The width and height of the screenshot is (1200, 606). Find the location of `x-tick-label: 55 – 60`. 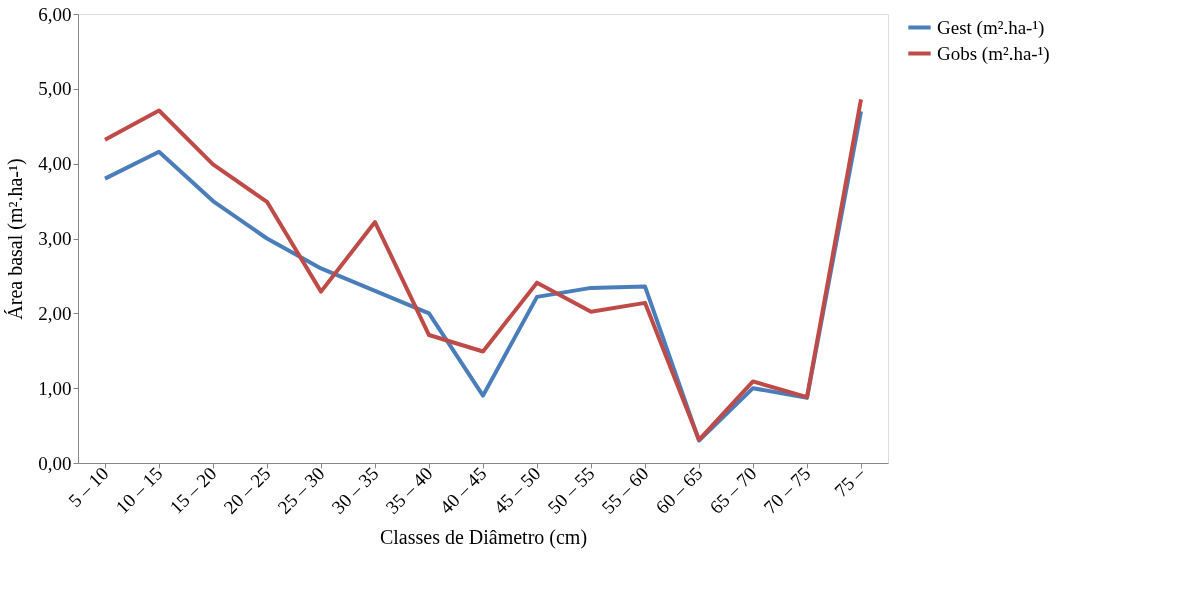

x-tick-label: 55 – 60 is located at coordinates (625, 490).